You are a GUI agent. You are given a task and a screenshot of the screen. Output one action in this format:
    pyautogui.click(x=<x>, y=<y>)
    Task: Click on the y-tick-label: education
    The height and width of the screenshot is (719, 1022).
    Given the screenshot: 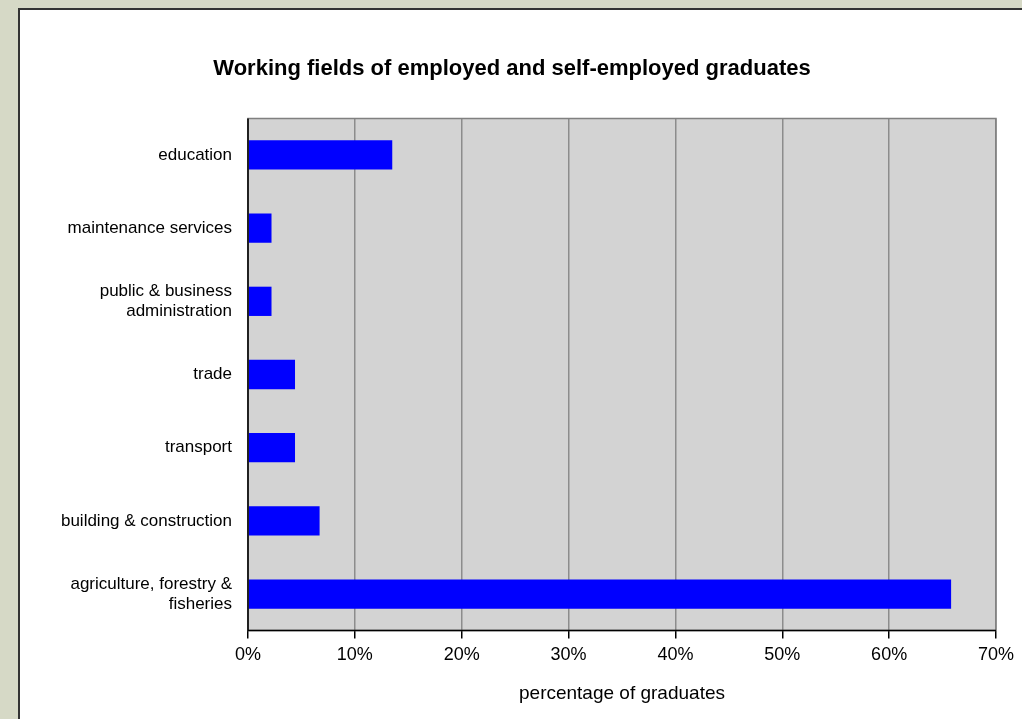 What is the action you would take?
    pyautogui.click(x=195, y=154)
    